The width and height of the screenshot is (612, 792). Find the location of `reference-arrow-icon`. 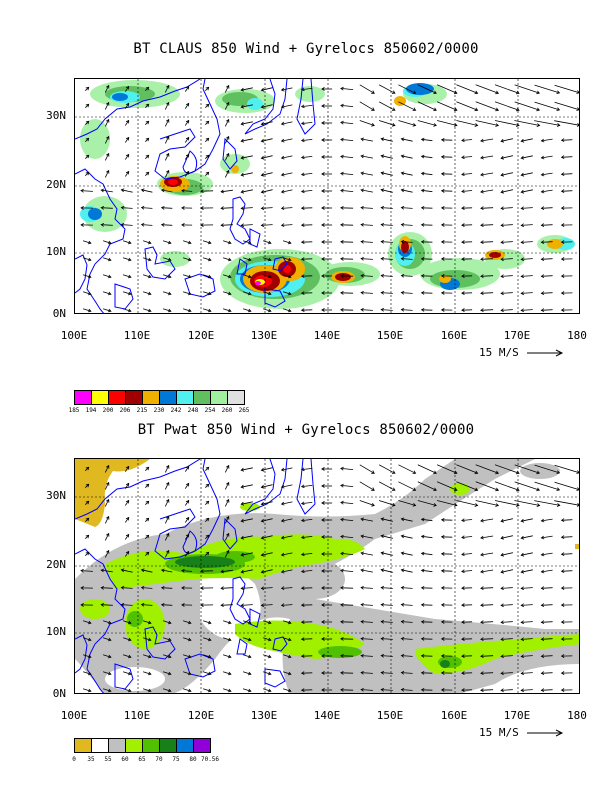

reference-arrow-icon is located at coordinates (545, 353).